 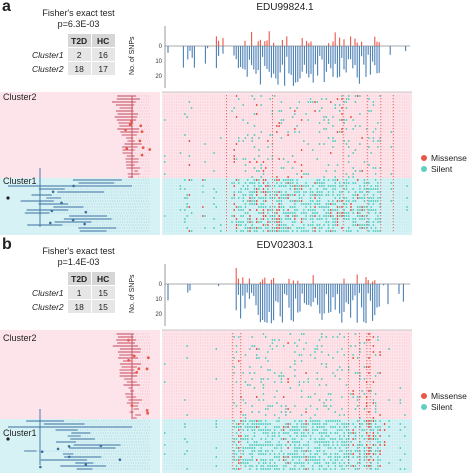 What do you see at coordinates (78, 13) in the screenshot?
I see `fisher-title: Fisher's exact test` at bounding box center [78, 13].